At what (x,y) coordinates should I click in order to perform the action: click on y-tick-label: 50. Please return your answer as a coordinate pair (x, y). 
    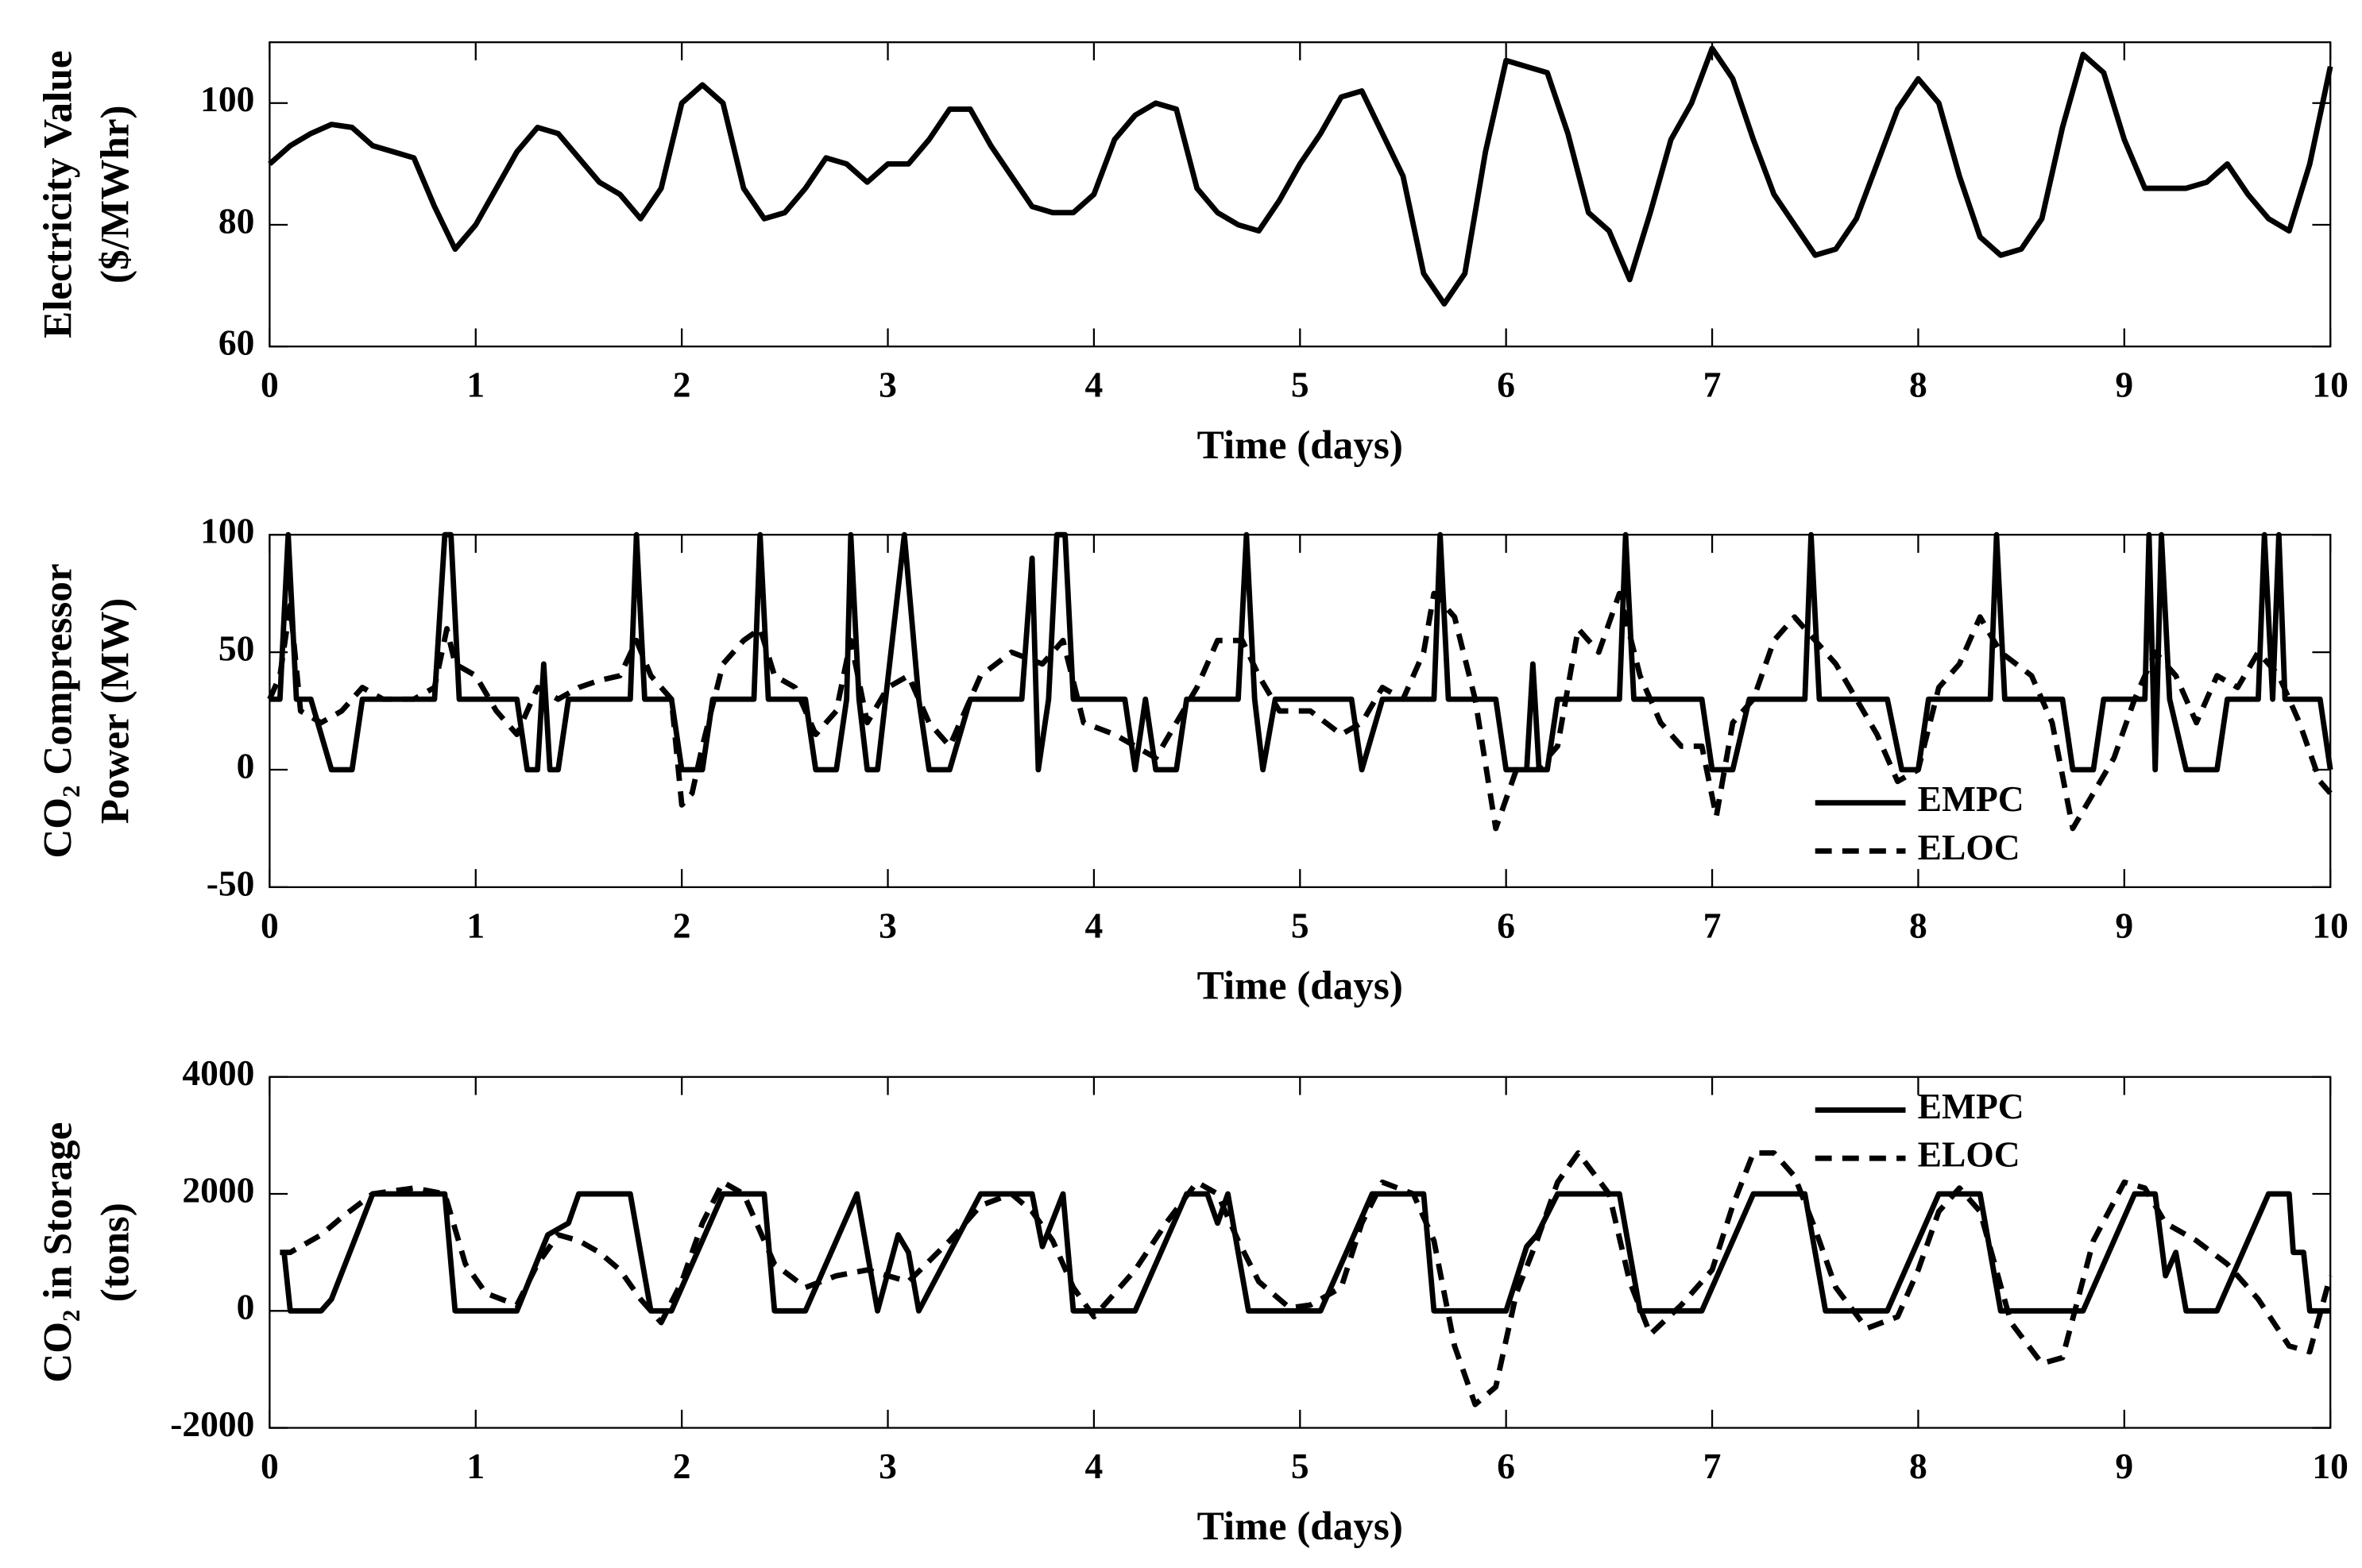
    Looking at the image, I should click on (236, 648).